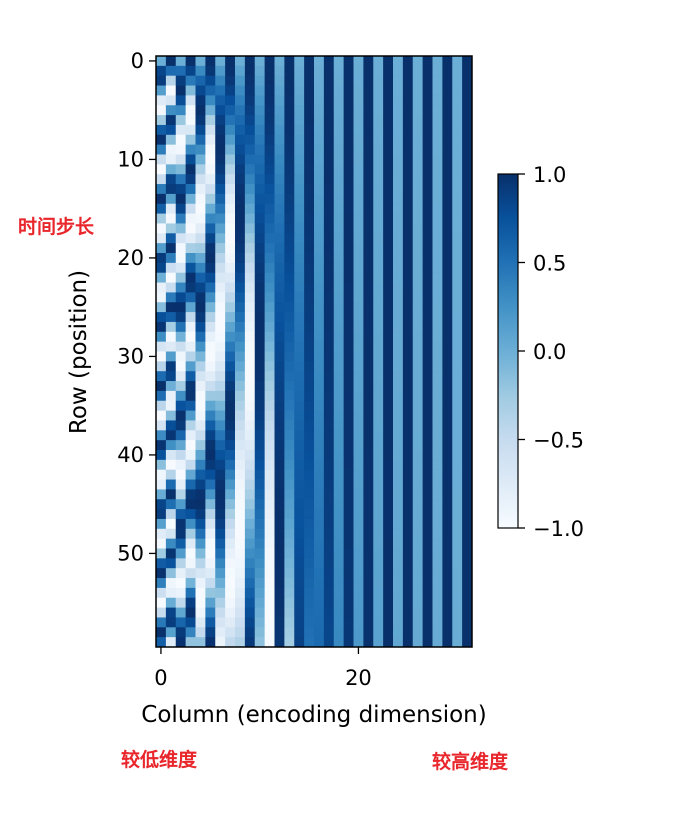 This screenshot has height=832, width=685. Describe the element at coordinates (130, 455) in the screenshot. I see `y-tick-label: 40` at that location.